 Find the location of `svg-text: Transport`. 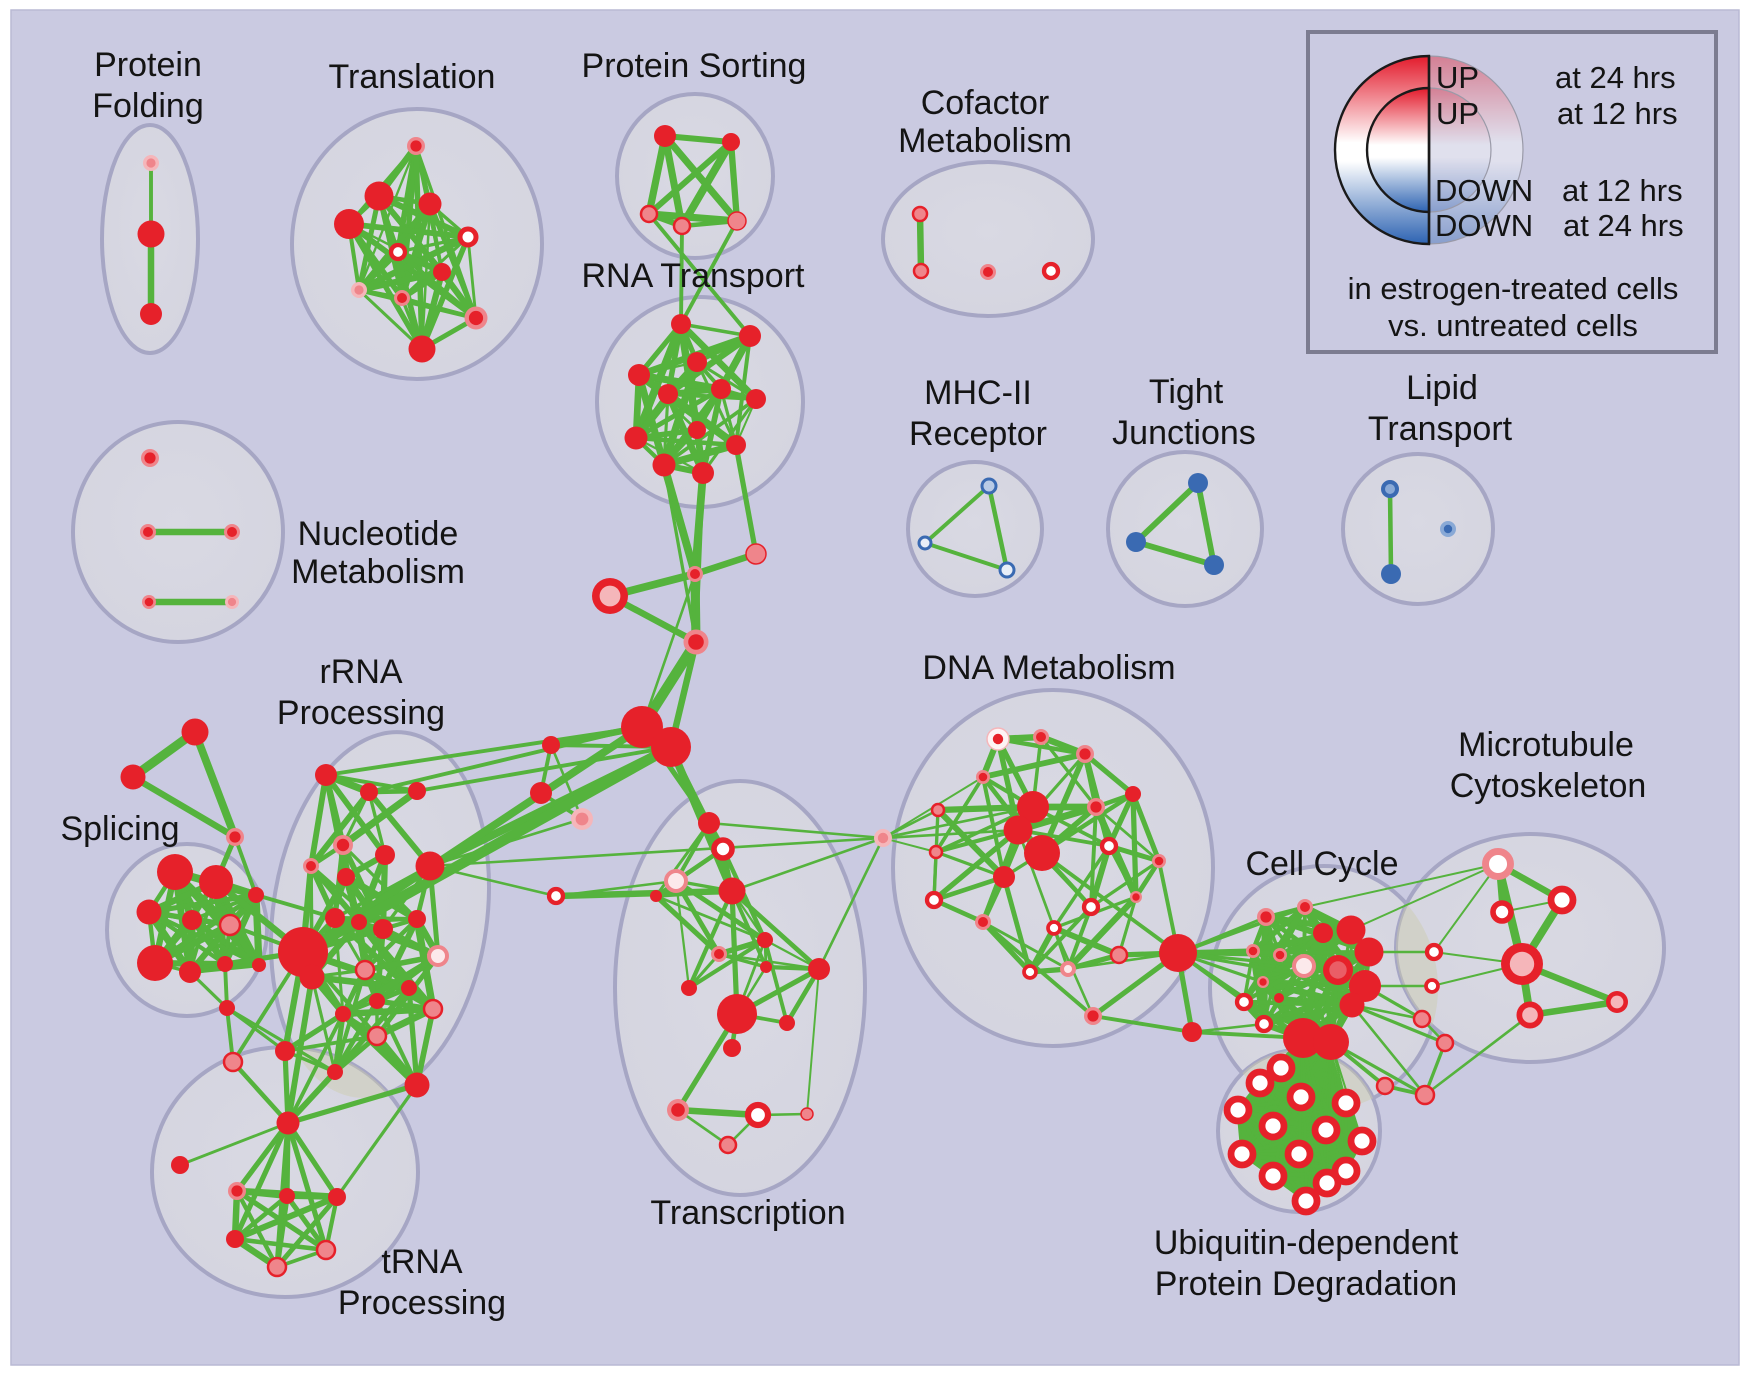

svg-text: Transport is located at coordinates (1440, 429).